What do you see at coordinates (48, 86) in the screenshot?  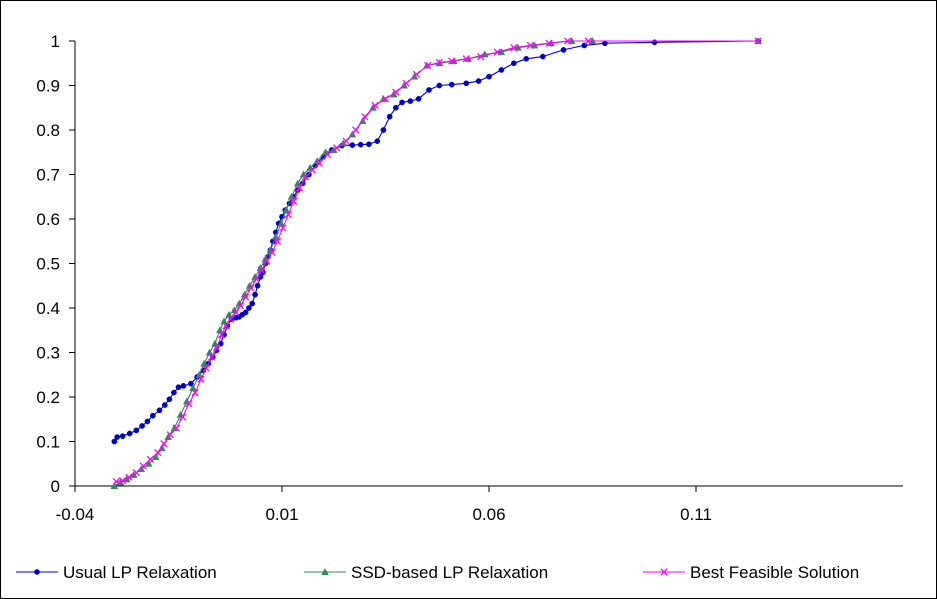 I see `y-tick-label: 0.9` at bounding box center [48, 86].